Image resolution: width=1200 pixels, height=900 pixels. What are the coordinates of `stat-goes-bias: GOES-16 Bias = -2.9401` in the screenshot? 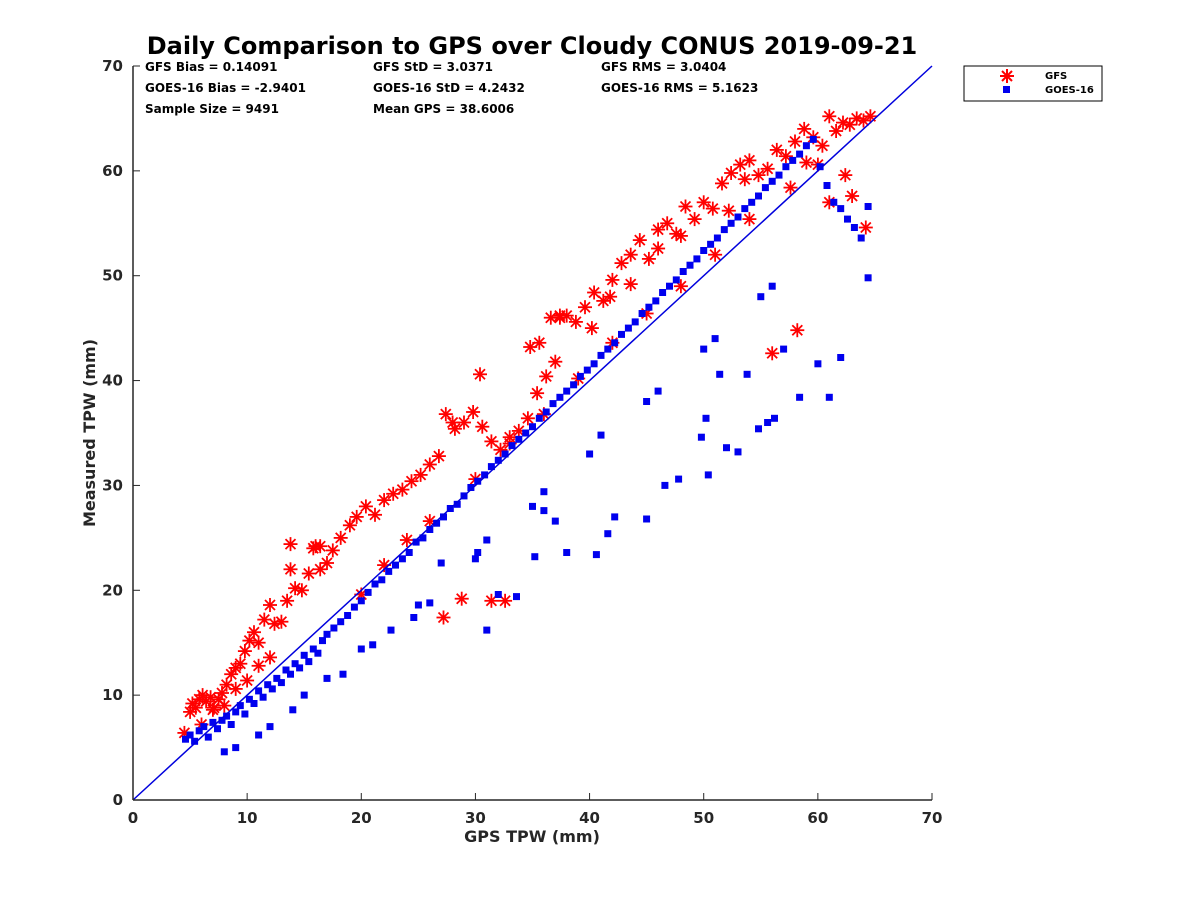 It's located at (225, 88).